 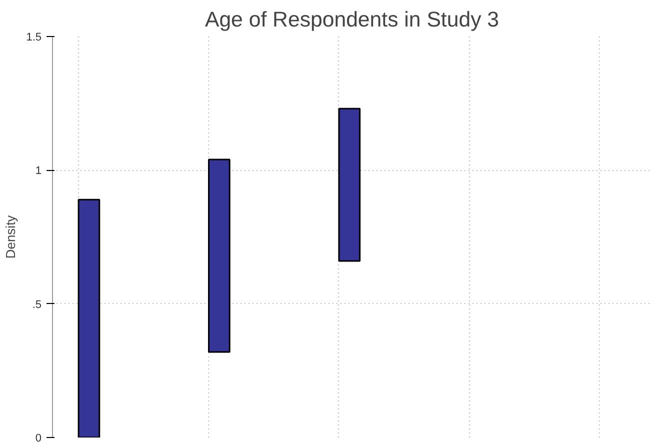 What do you see at coordinates (38, 437) in the screenshot?
I see `y-tick-label: 0` at bounding box center [38, 437].